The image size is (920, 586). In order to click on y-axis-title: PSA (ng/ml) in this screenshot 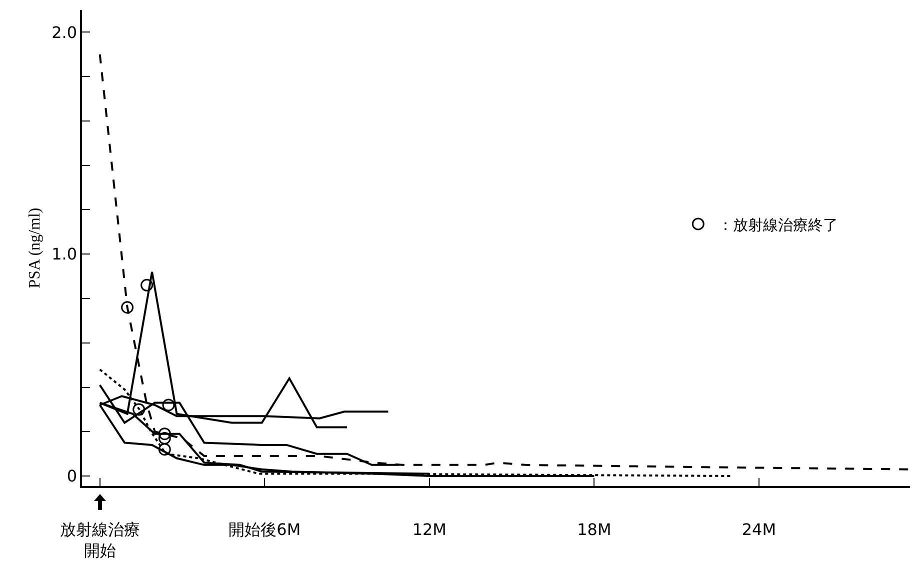, I will do `click(35, 248)`.